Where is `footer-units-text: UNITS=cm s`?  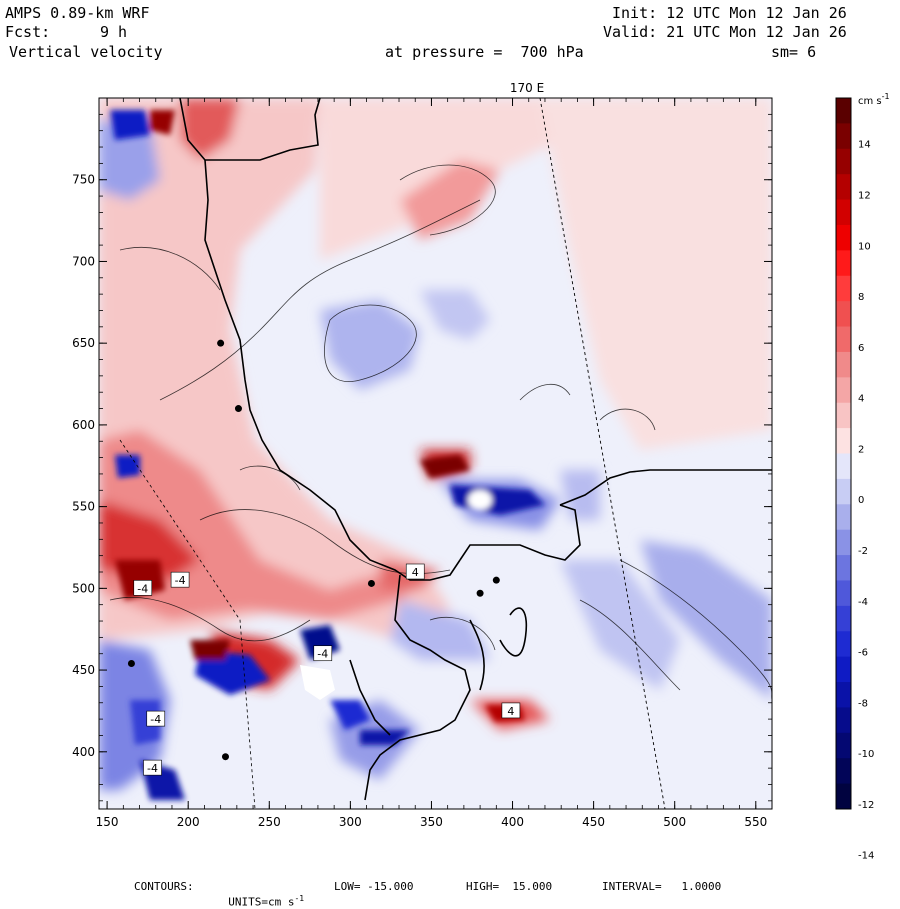 footer-units-text: UNITS=cm s is located at coordinates (261, 902).